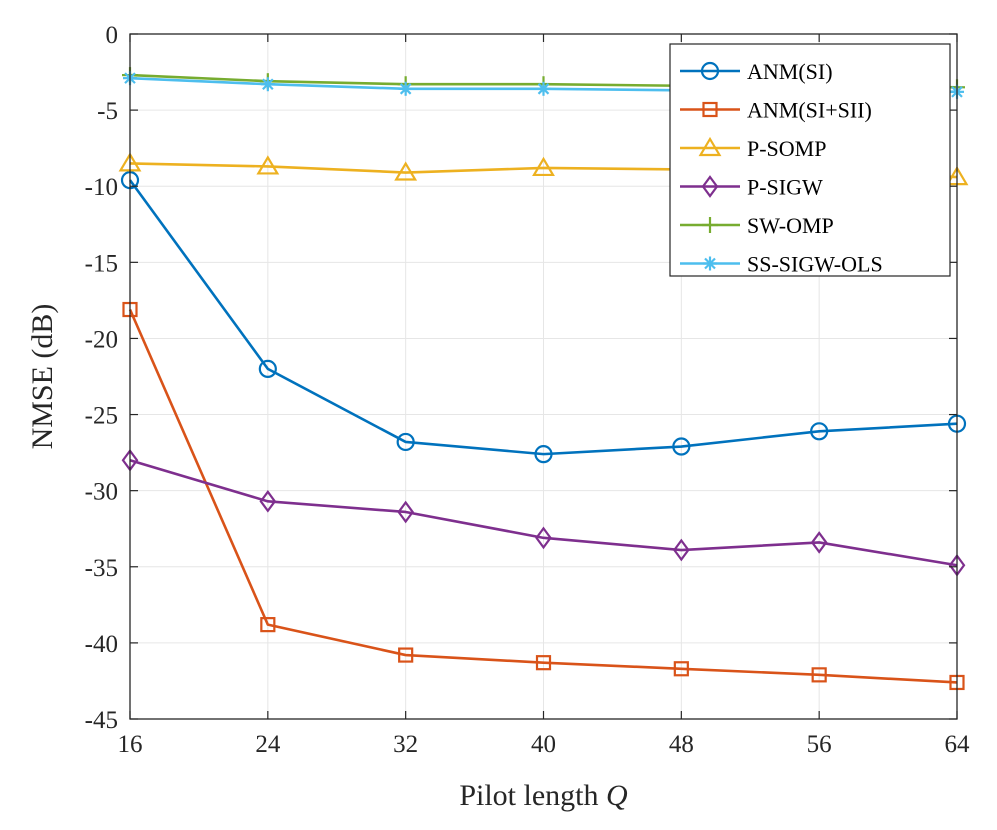 The height and width of the screenshot is (830, 997). What do you see at coordinates (268, 744) in the screenshot?
I see `x-tick-label: 24` at bounding box center [268, 744].